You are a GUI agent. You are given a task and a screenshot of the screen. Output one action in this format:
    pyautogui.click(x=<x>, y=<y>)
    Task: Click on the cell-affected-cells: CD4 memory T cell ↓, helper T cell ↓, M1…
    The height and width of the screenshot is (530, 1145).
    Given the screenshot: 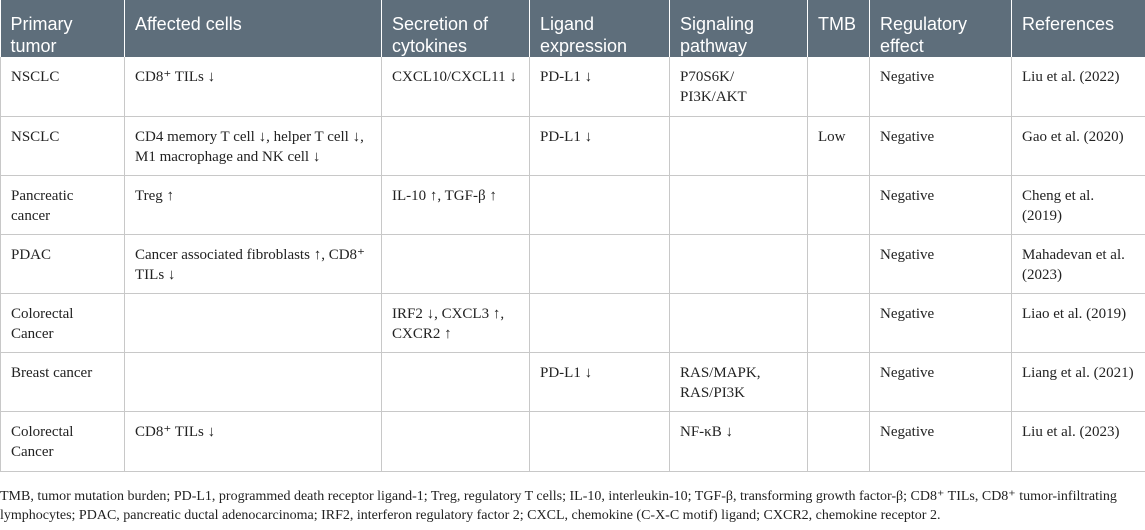 What is the action you would take?
    pyautogui.click(x=253, y=146)
    